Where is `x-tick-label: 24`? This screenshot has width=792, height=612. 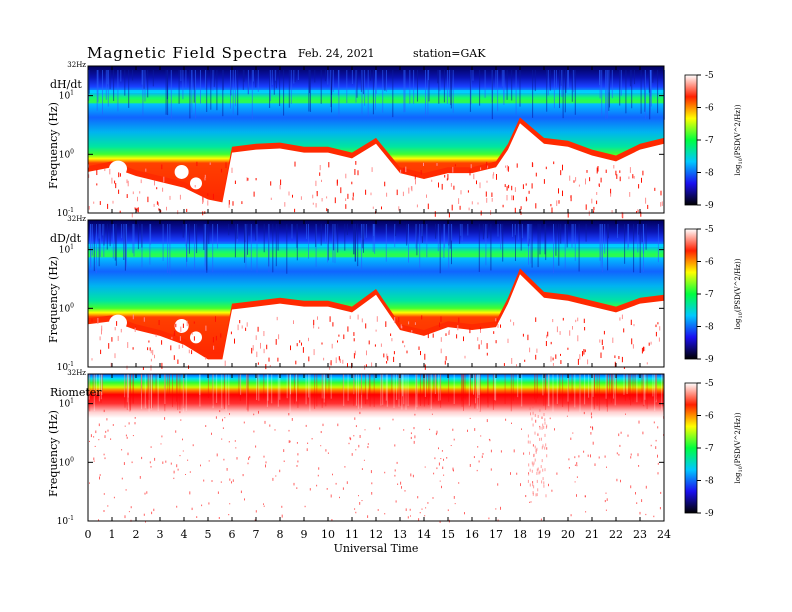
x-tick-label: 24 is located at coordinates (664, 534).